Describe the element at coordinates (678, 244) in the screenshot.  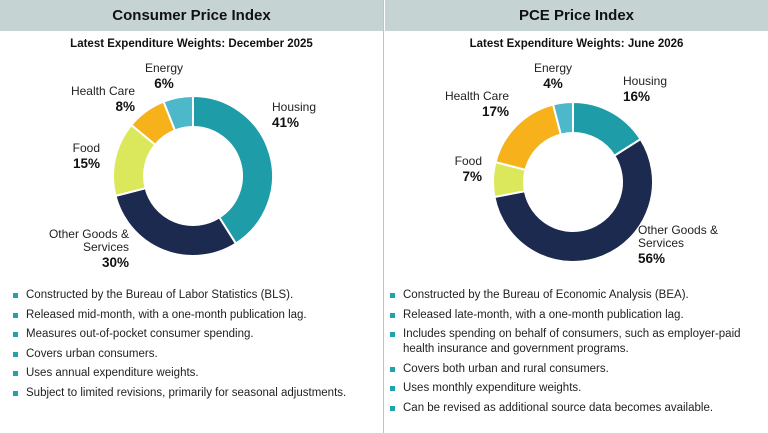
I see `slice-label-other-goods-services: Other Goods & Services 56%` at that location.